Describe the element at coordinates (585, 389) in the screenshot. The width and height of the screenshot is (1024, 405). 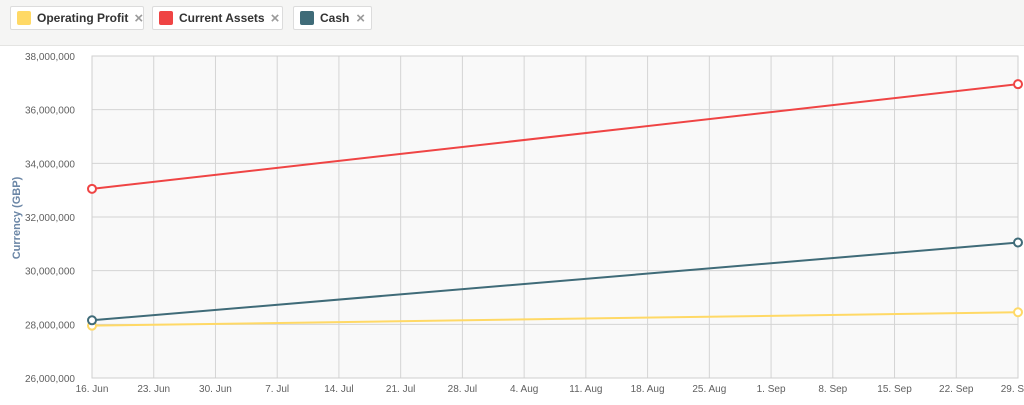
I see `x-tick-label: 11. Aug` at that location.